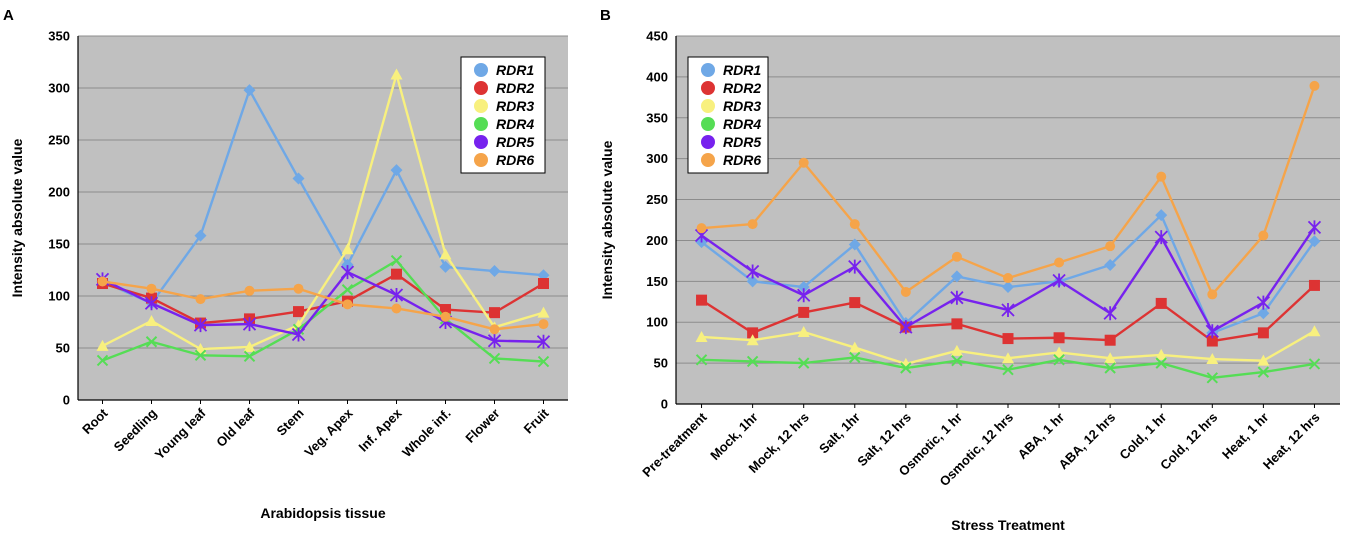 This screenshot has height=535, width=1348. Describe the element at coordinates (17, 217) in the screenshot. I see `panel-a-y-axis-title: Intensity absolute value` at that location.